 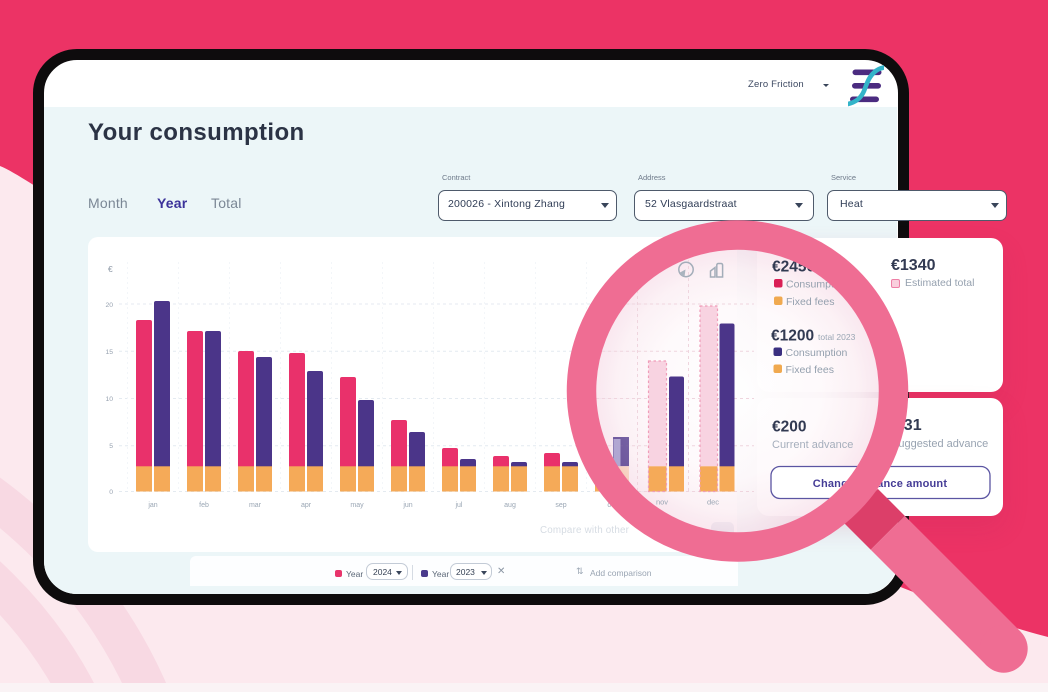 I want to click on svg-text: total 2023, so click(x=837, y=337).